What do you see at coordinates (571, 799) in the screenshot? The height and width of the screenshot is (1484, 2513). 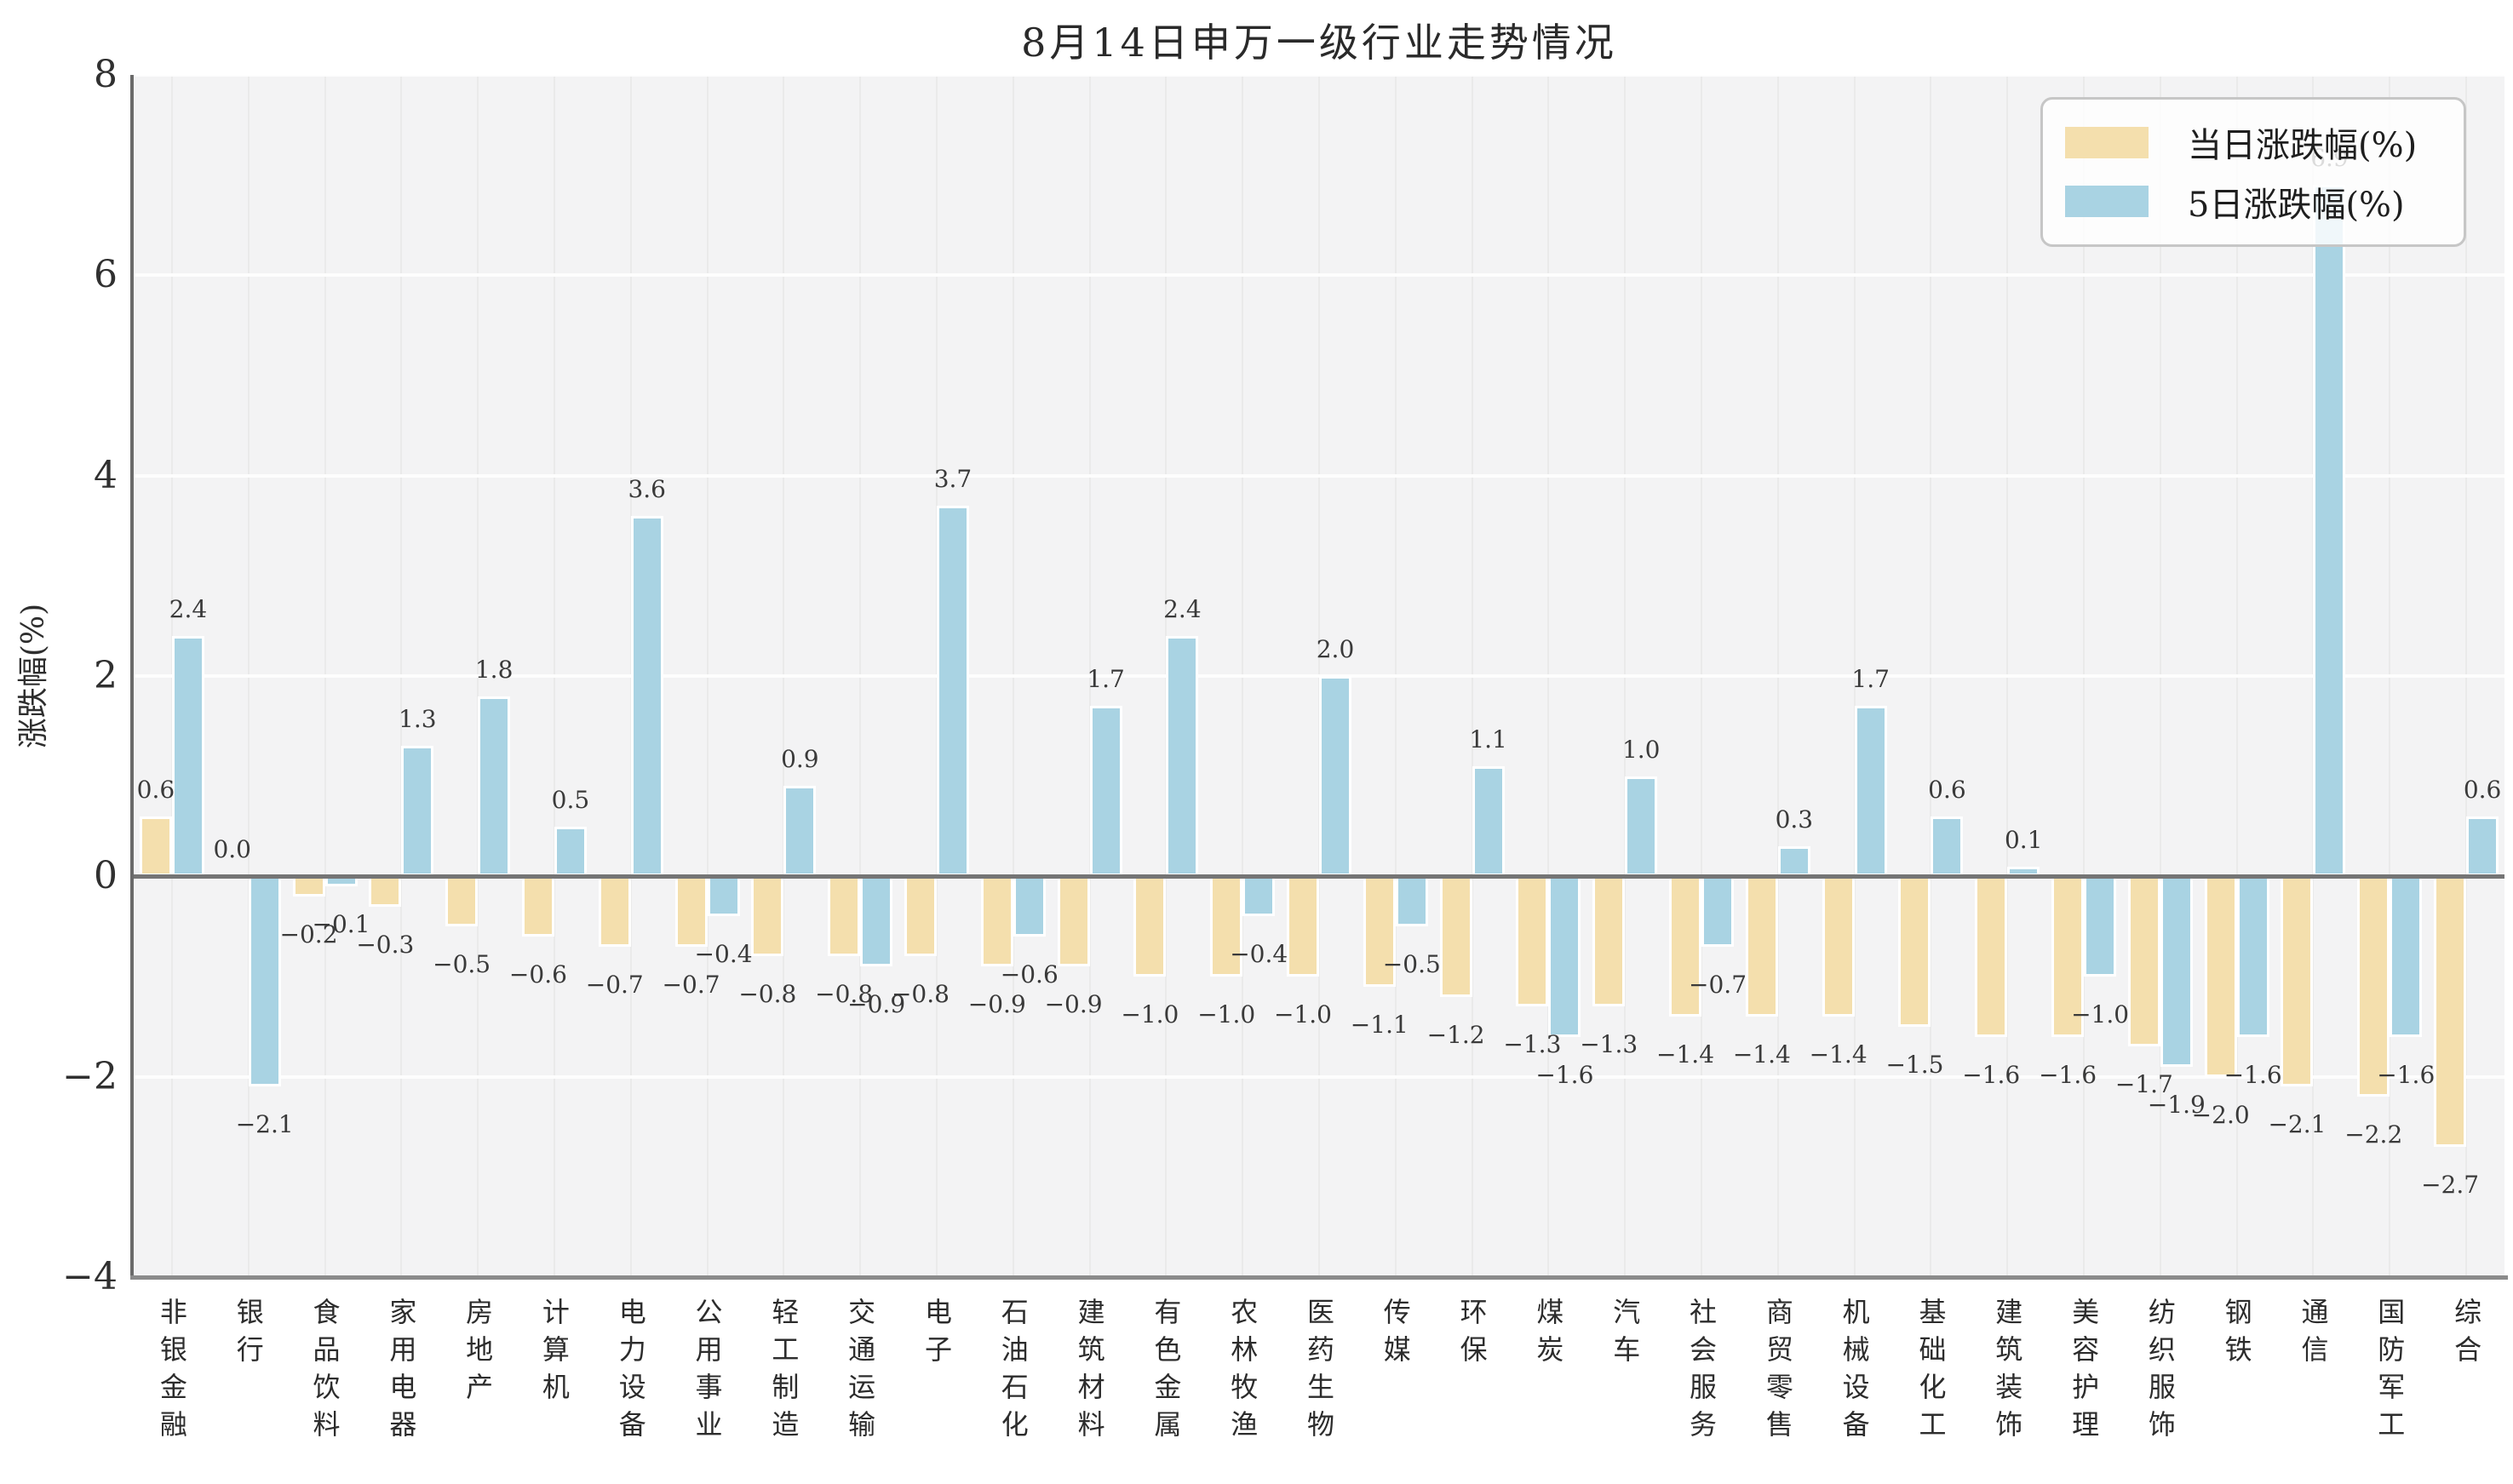 I see `bar-value-label: 0.5` at bounding box center [571, 799].